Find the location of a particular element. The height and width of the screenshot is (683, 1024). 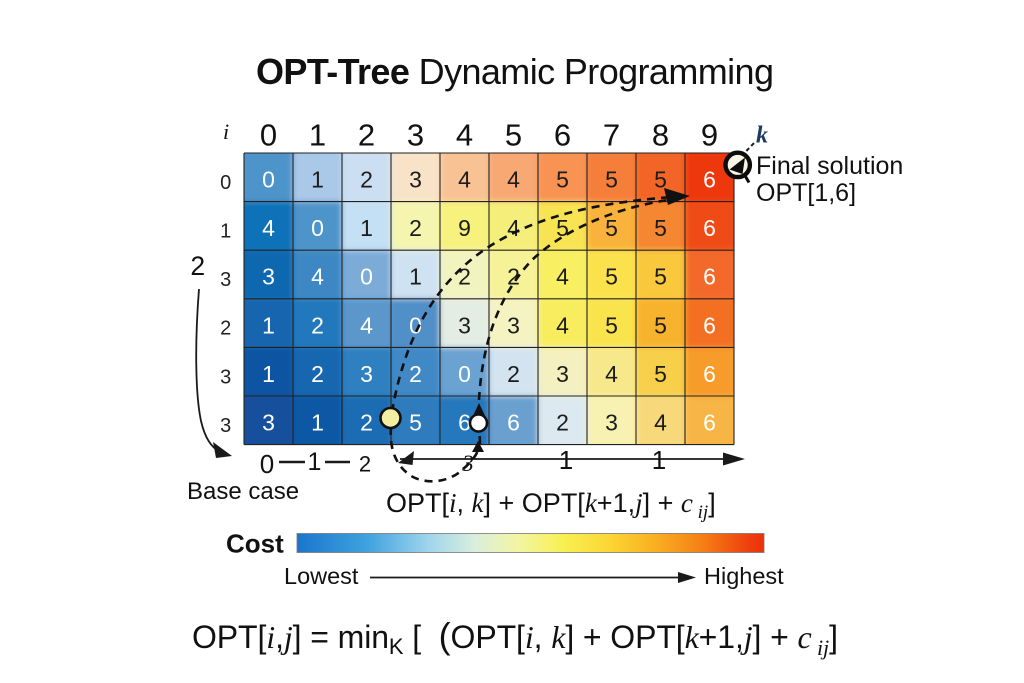

svg-text: OPT[1,6] is located at coordinates (806, 193).